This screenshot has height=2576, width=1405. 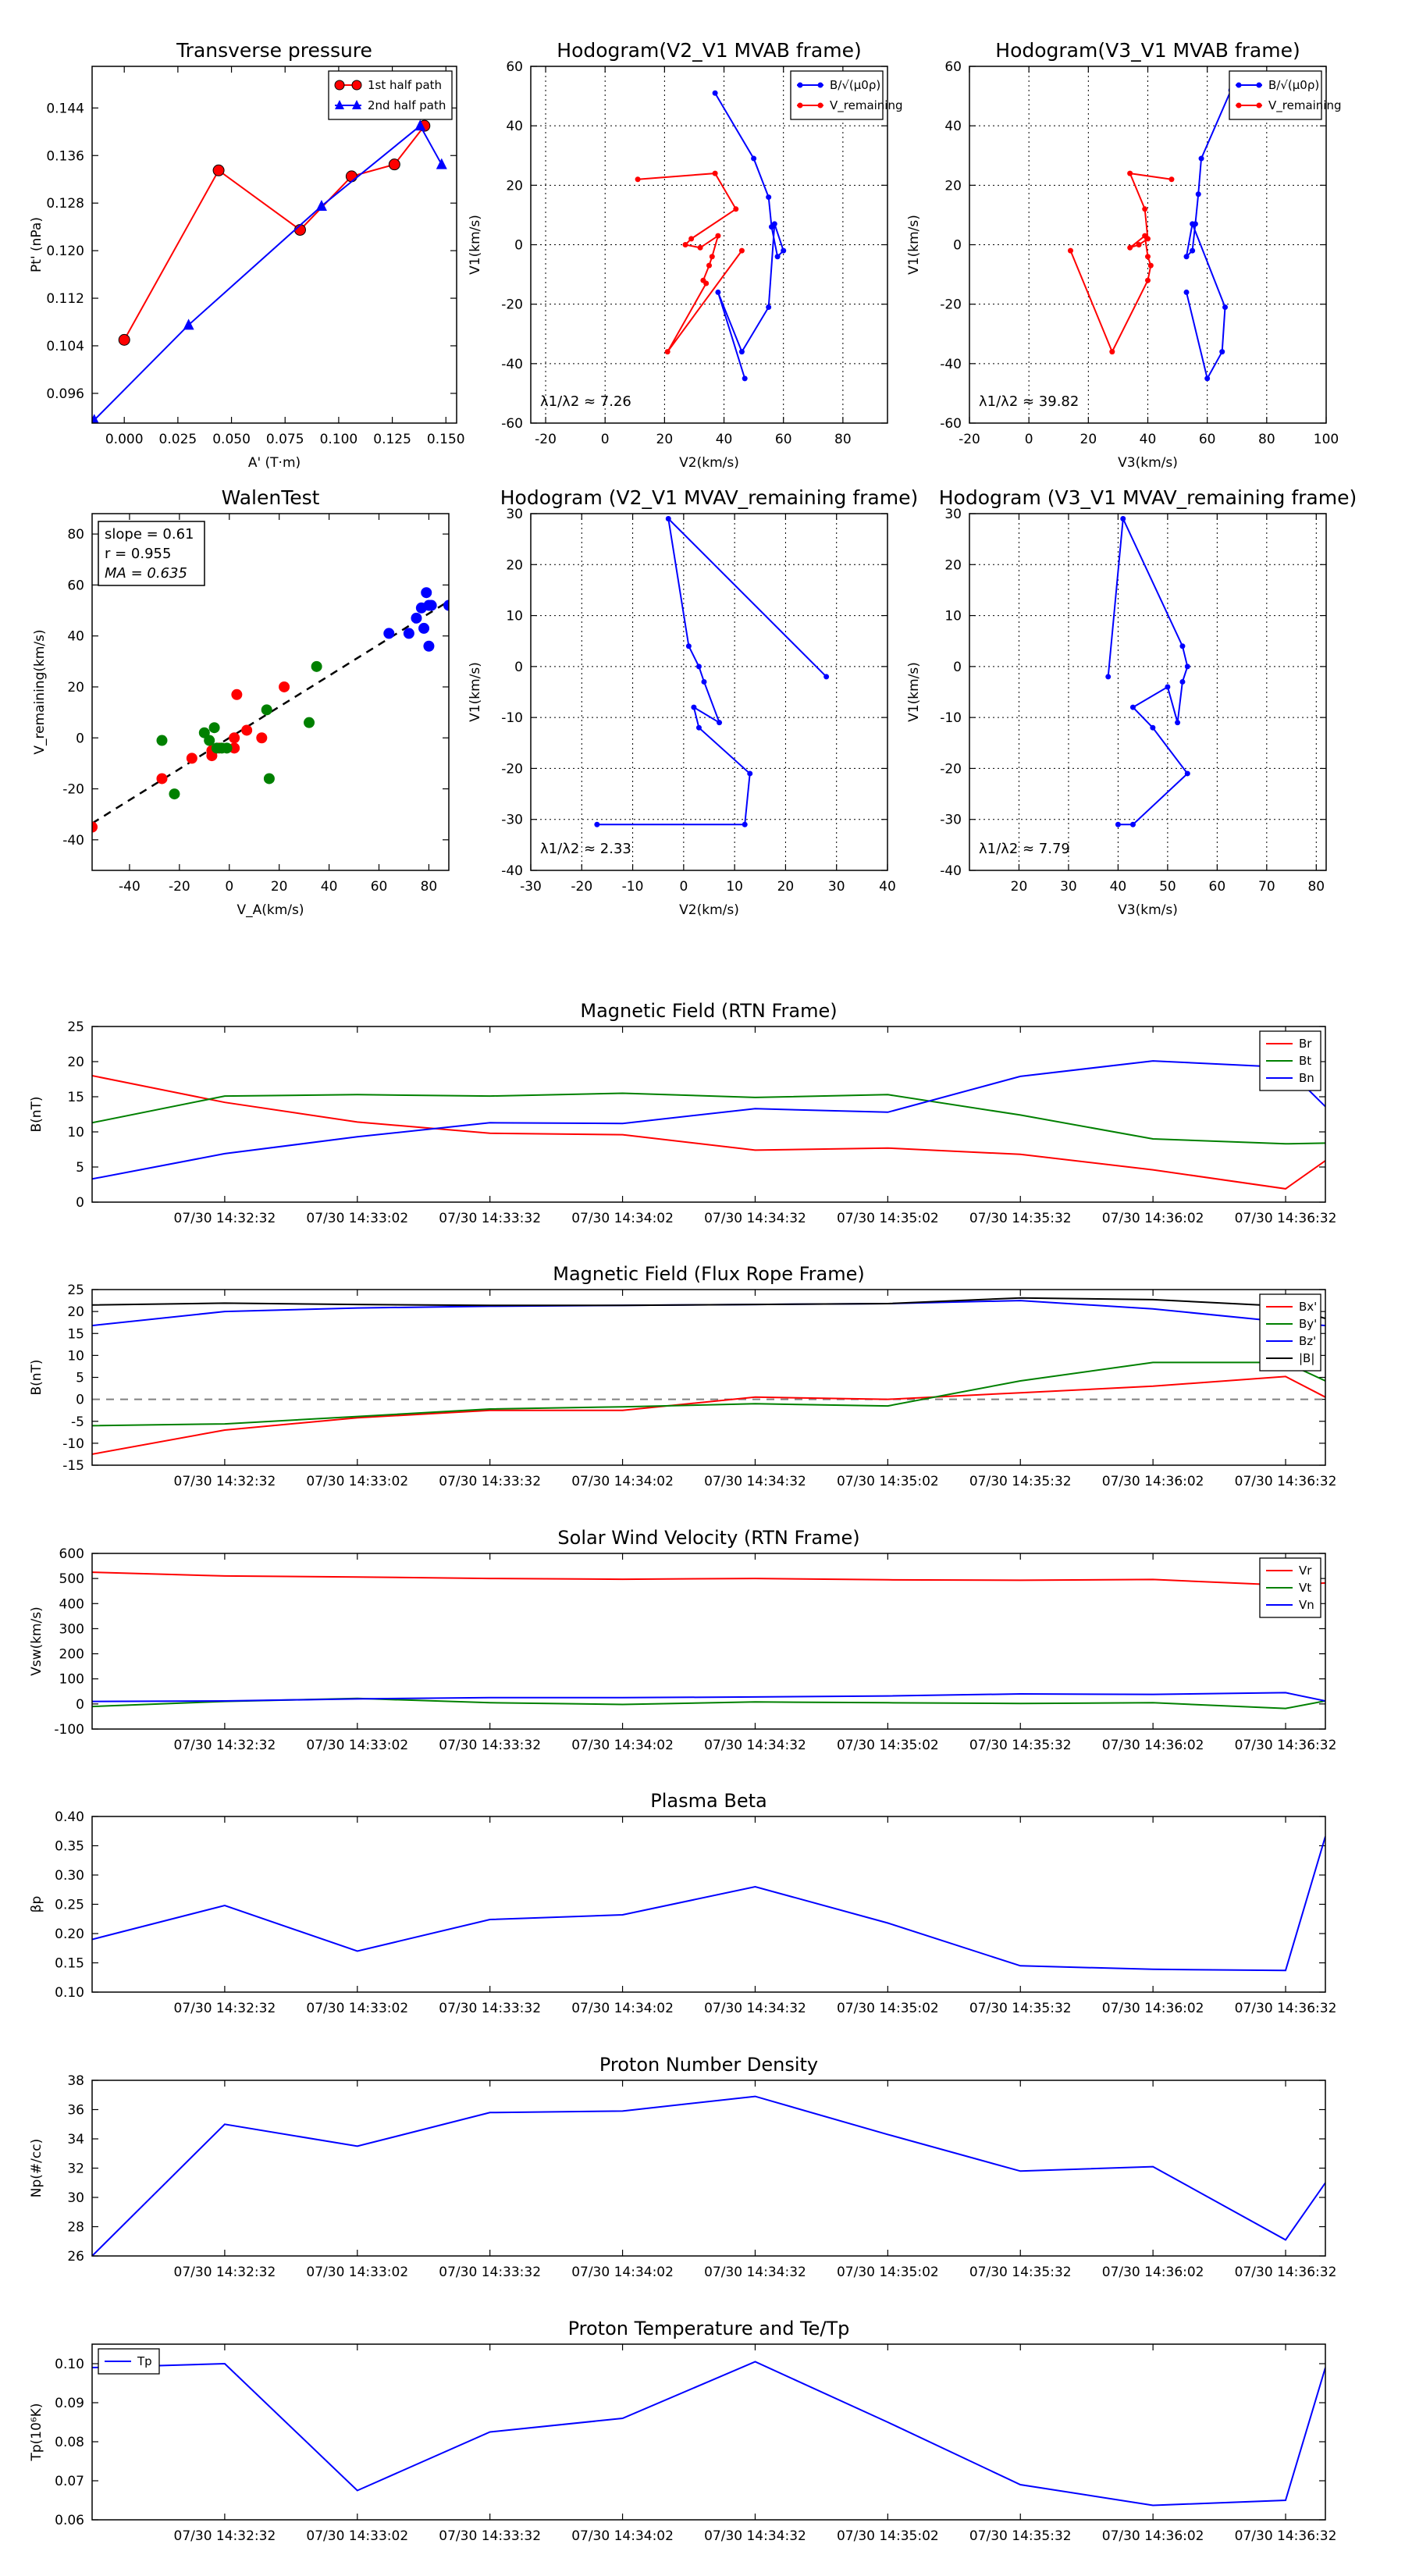 What do you see at coordinates (512, 820) in the screenshot?
I see `y-tick-label: -30` at bounding box center [512, 820].